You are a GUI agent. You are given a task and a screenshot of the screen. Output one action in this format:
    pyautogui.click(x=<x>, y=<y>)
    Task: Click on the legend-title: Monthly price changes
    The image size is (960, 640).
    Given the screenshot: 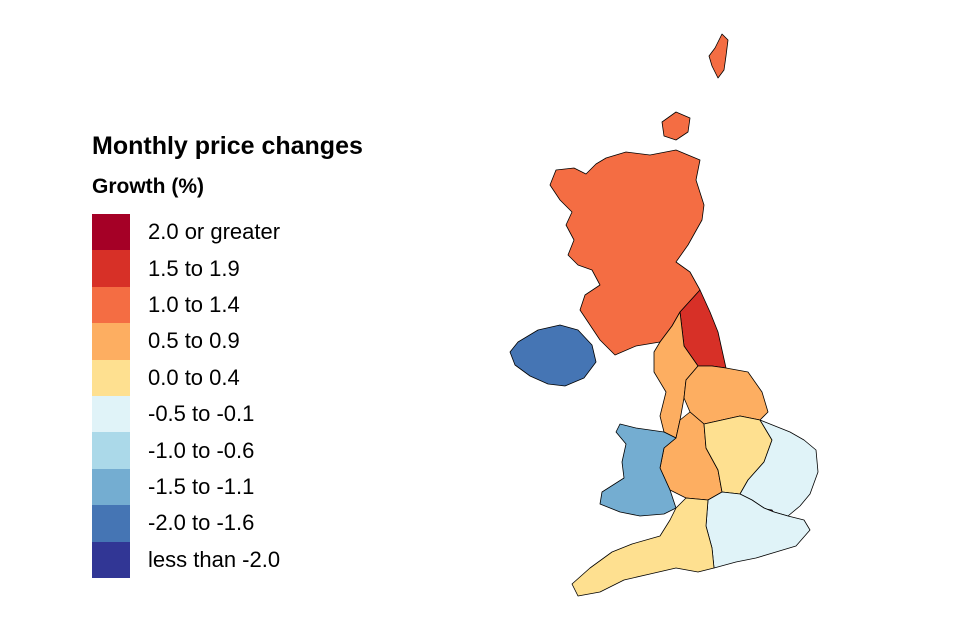 What is the action you would take?
    pyautogui.click(x=227, y=146)
    